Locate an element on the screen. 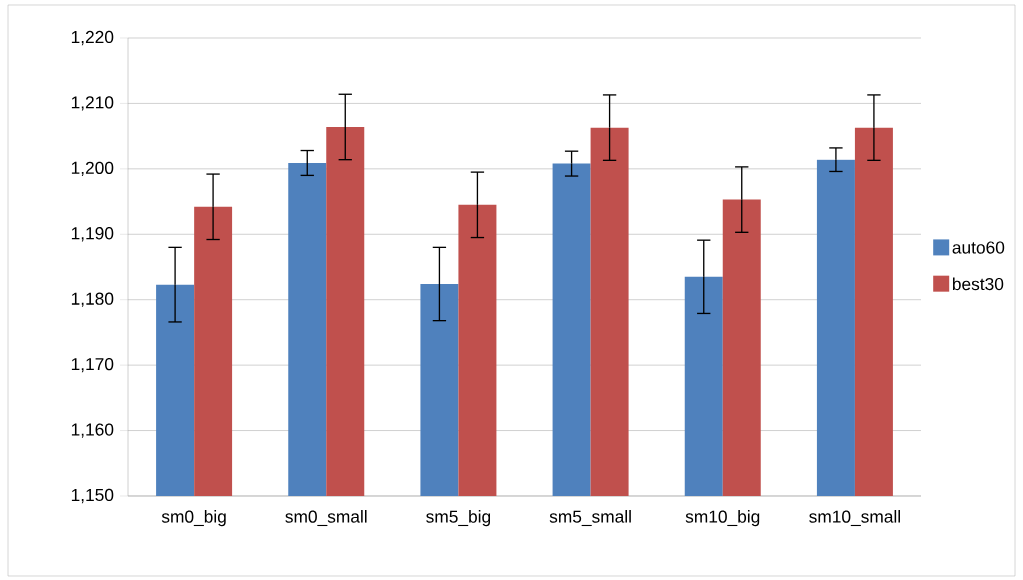  y-tick-label: 1,160 is located at coordinates (92, 430).